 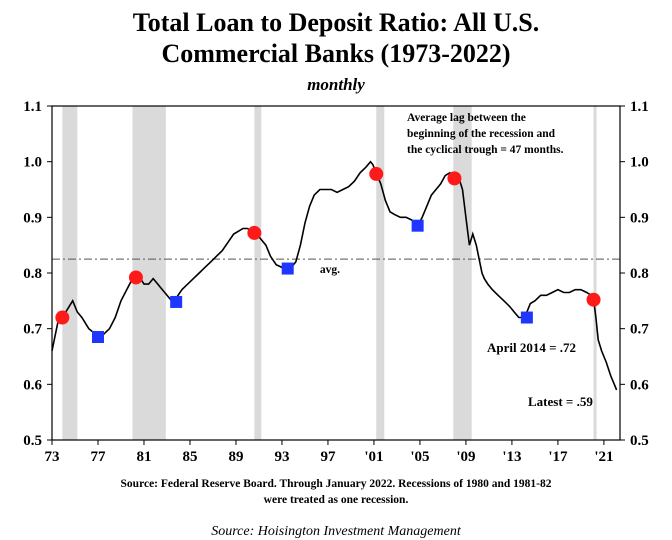 What do you see at coordinates (373, 457) in the screenshot?
I see `x-tick-label: '01` at bounding box center [373, 457].